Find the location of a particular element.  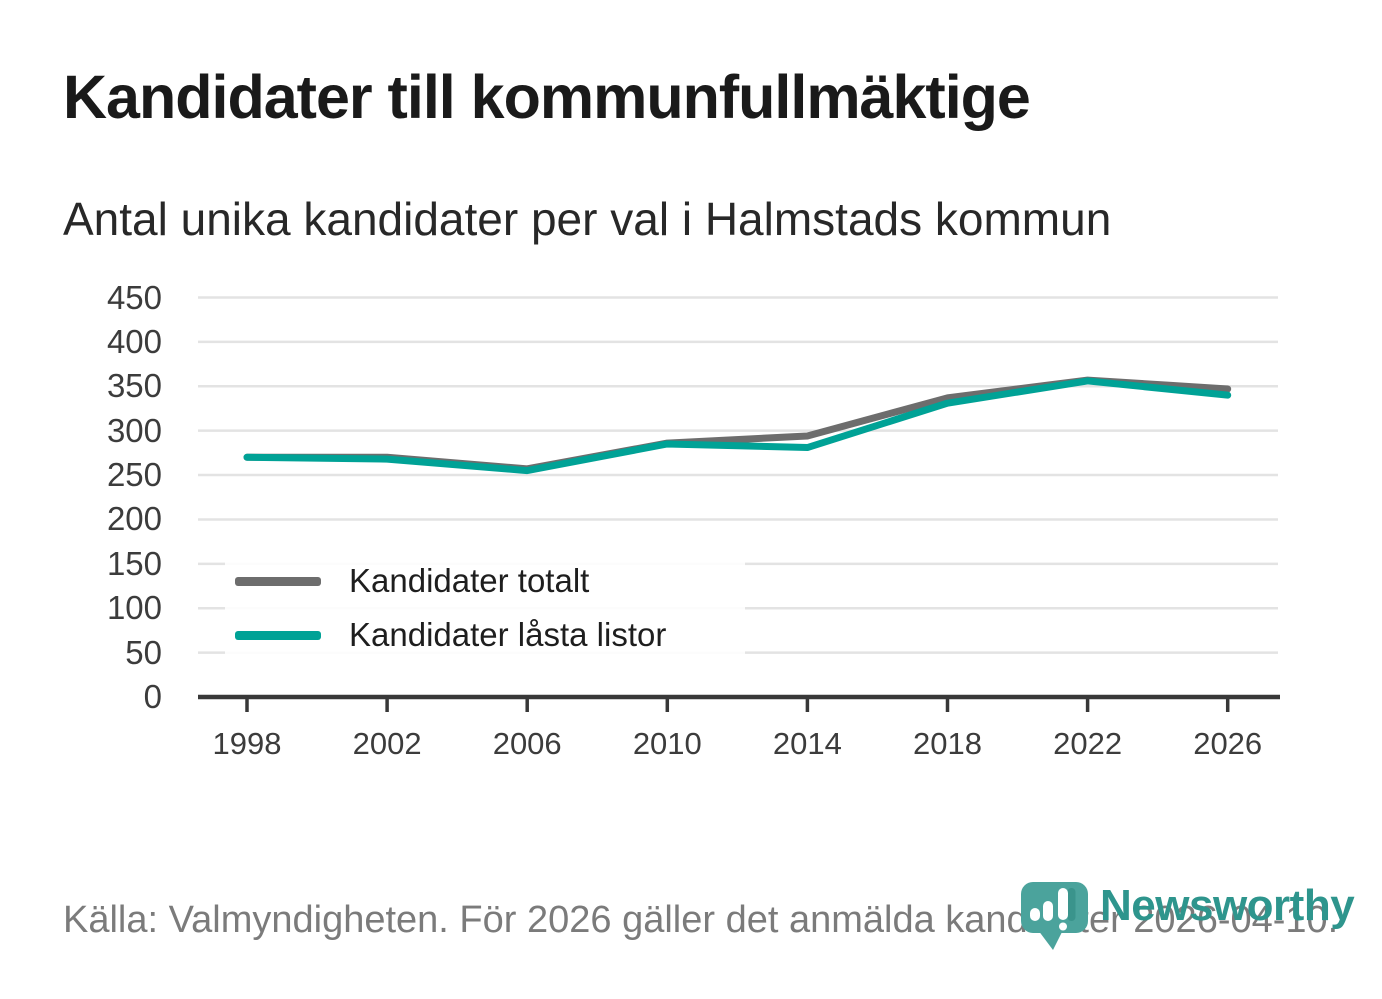

y-tick-label: 350 is located at coordinates (134, 386).